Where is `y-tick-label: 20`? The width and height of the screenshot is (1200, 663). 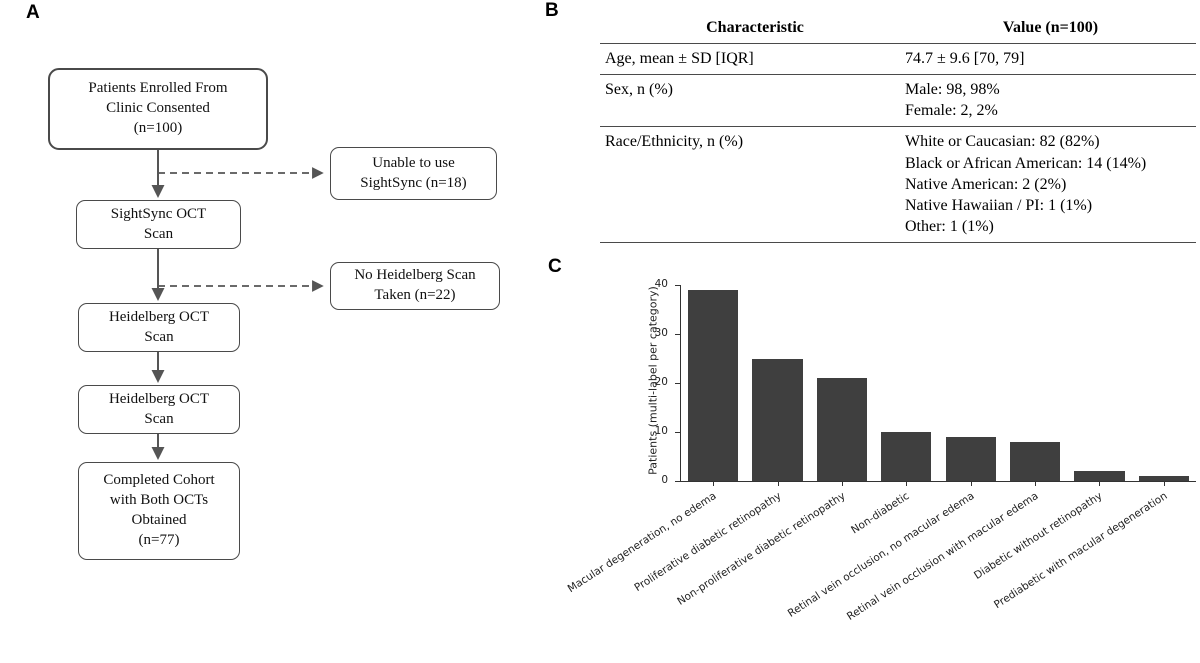 y-tick-label: 20 is located at coordinates (661, 382).